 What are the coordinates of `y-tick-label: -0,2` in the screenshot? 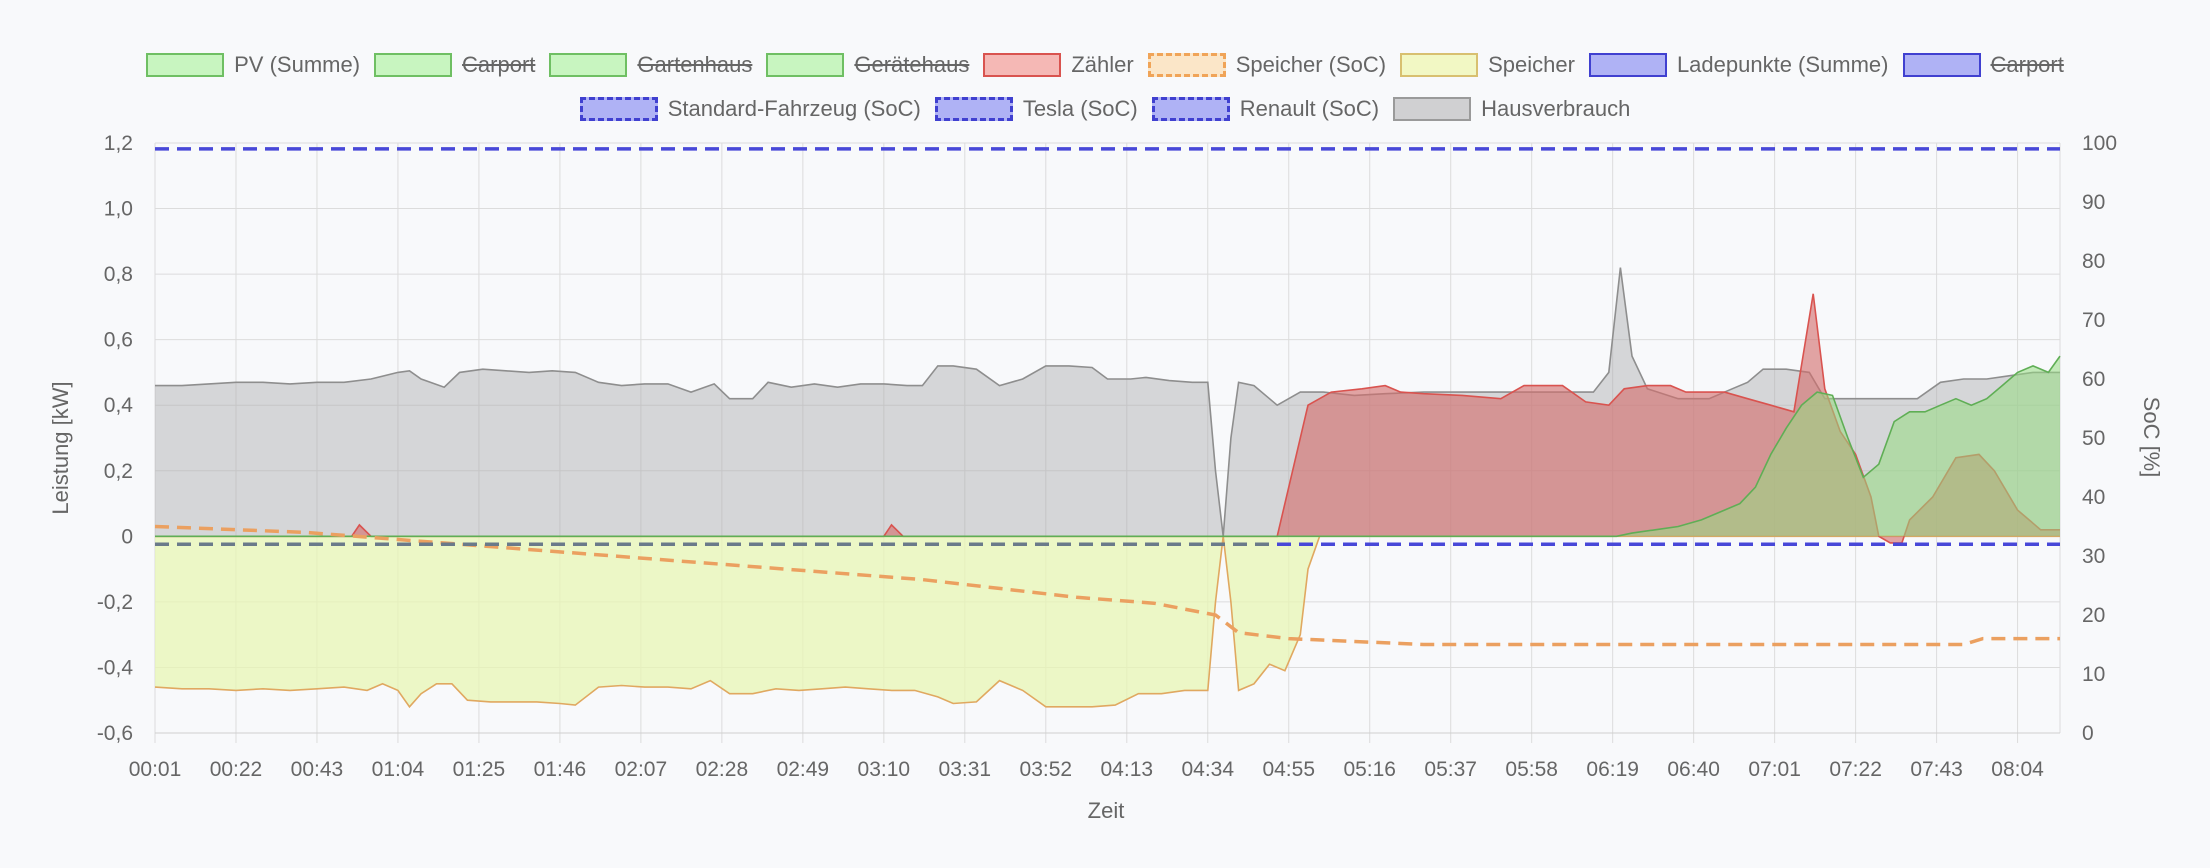 It's located at (115, 602).